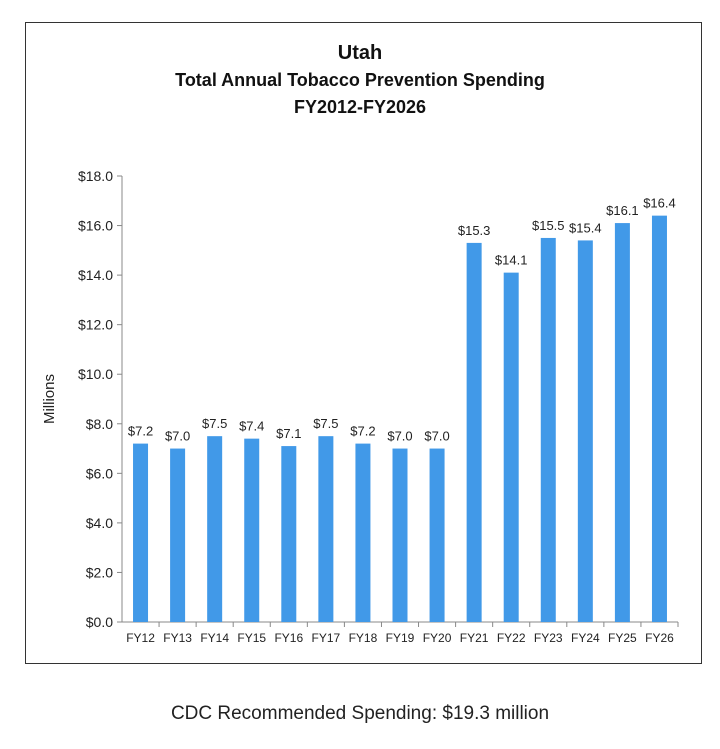  Describe the element at coordinates (215, 529) in the screenshot. I see `bar-FY14` at that location.